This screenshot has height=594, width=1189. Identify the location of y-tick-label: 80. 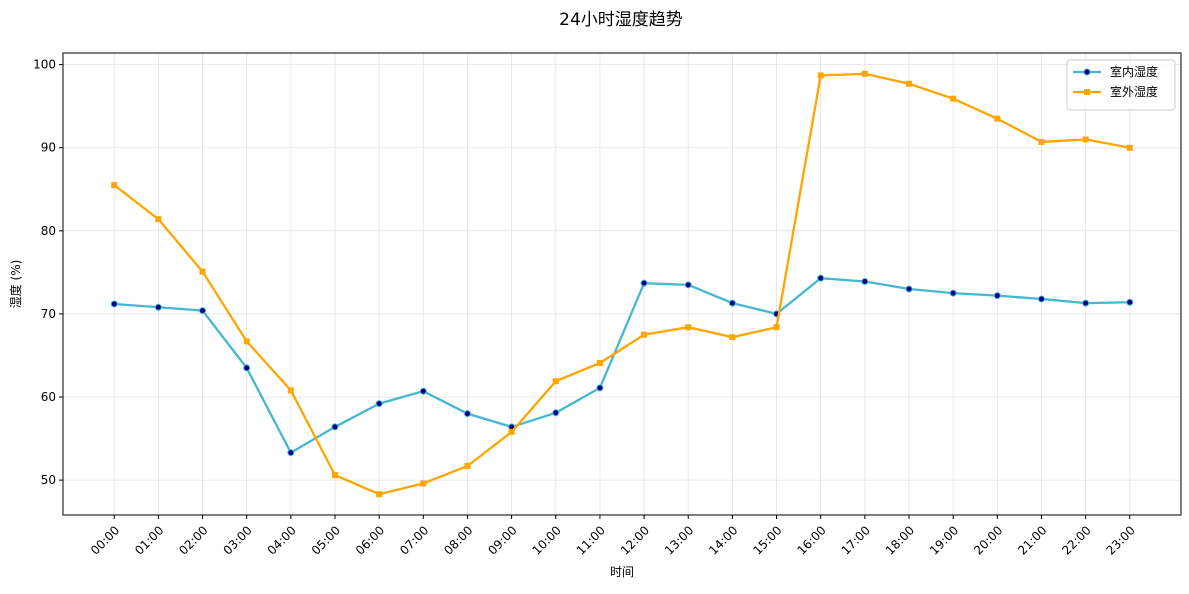
(48, 231).